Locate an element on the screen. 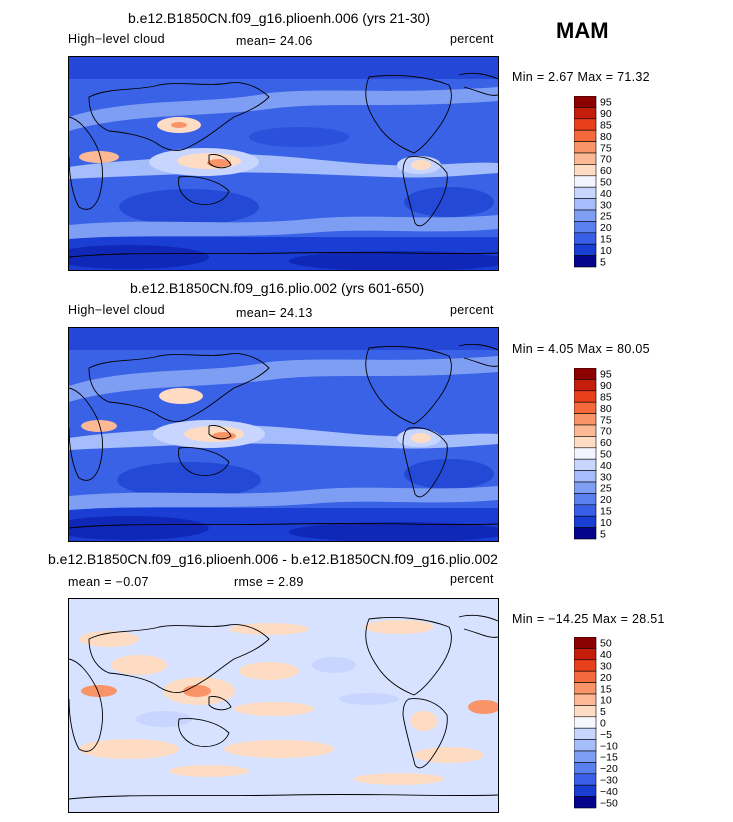 The image size is (733, 822). map-3-patch-a is located at coordinates (109, 639).